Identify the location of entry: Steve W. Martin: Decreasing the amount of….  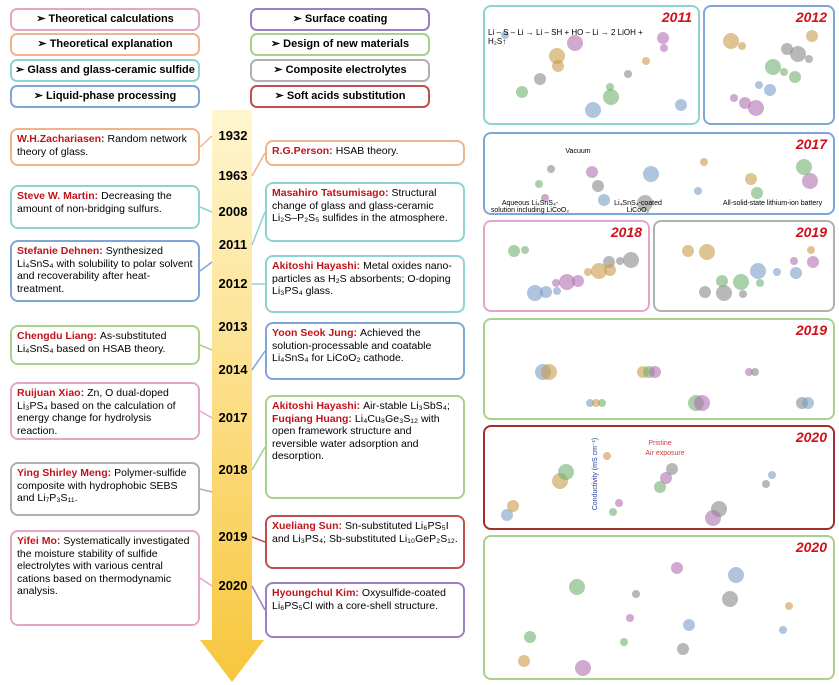
(105, 202).